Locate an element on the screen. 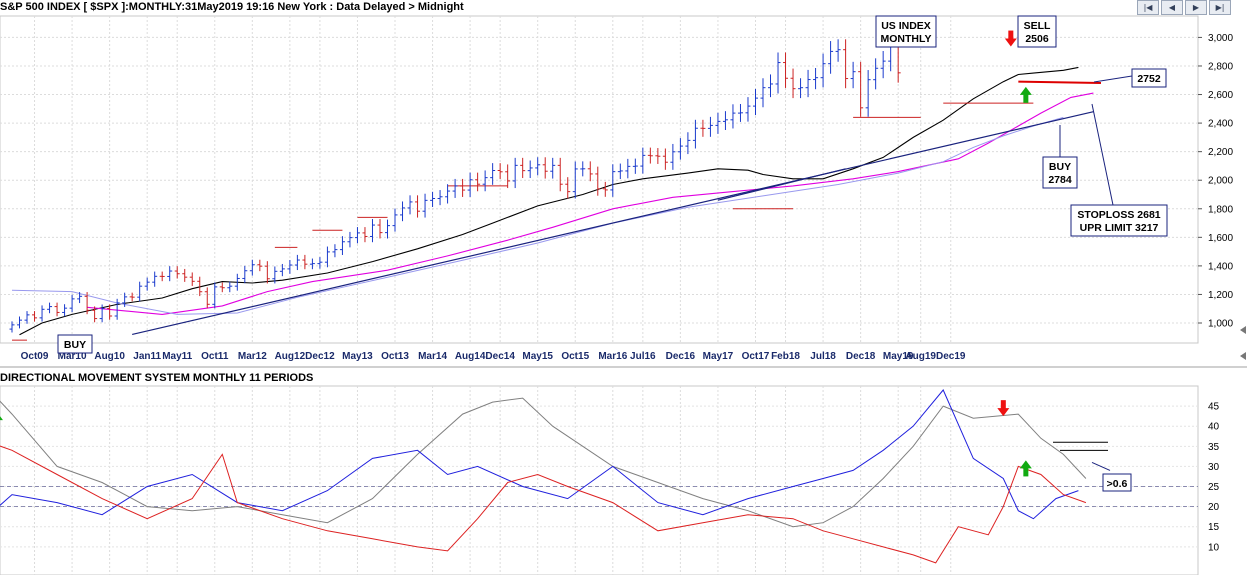 This screenshot has width=1247, height=575. dms-y-tick-label: 15 is located at coordinates (1214, 527).